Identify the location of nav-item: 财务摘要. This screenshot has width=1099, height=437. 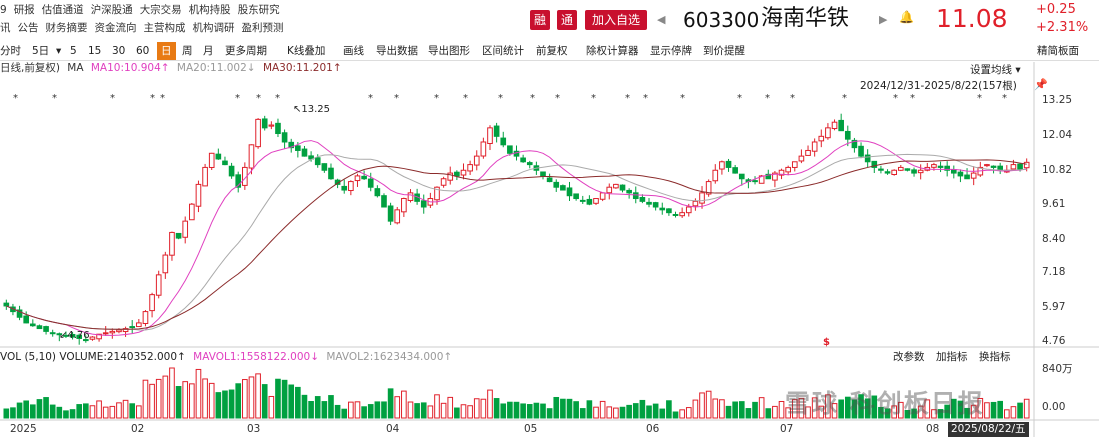
(66, 28).